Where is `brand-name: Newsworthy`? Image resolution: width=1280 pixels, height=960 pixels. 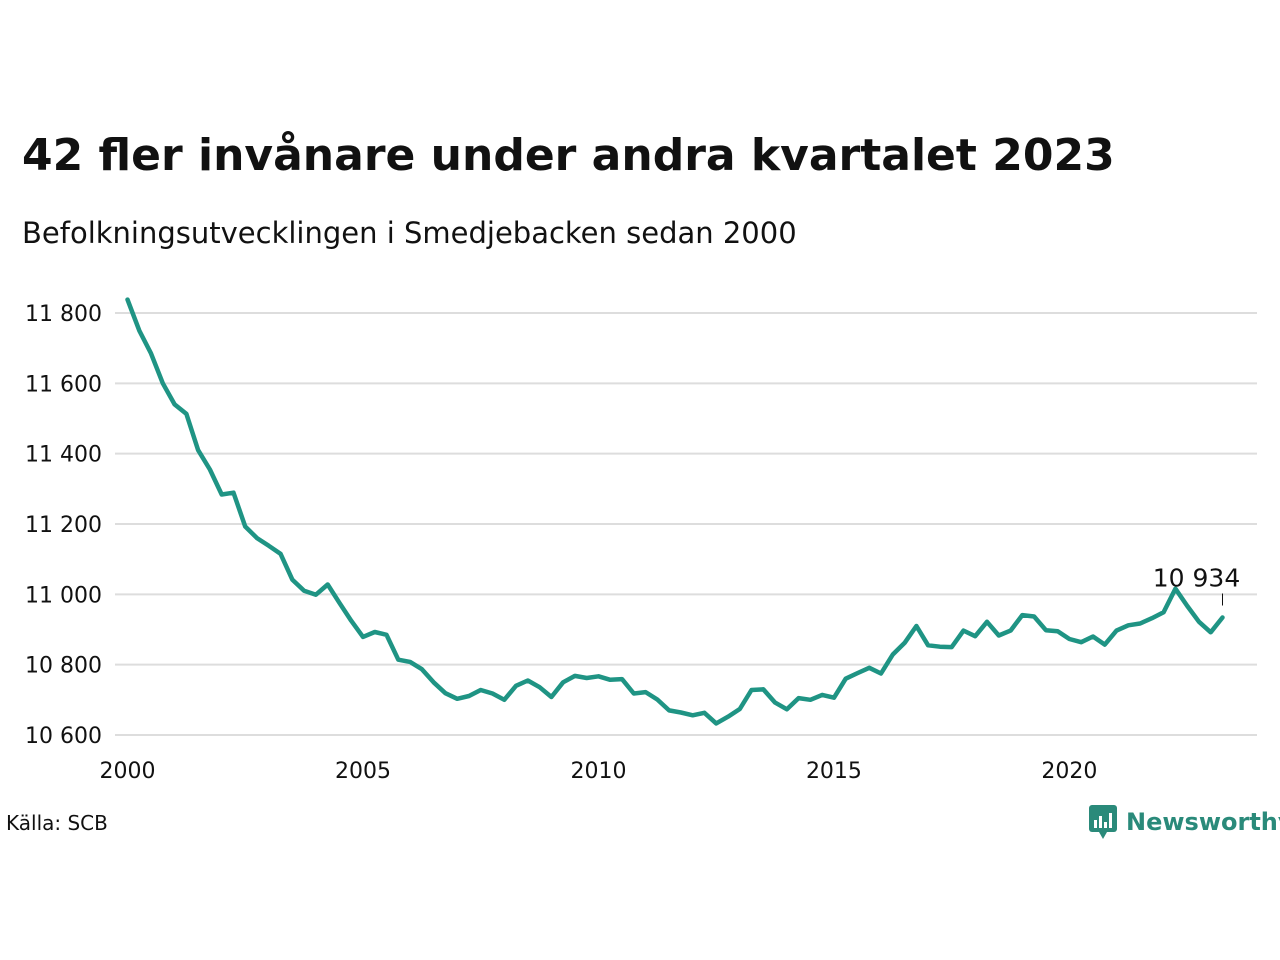 brand-name: Newsworthy is located at coordinates (1203, 822).